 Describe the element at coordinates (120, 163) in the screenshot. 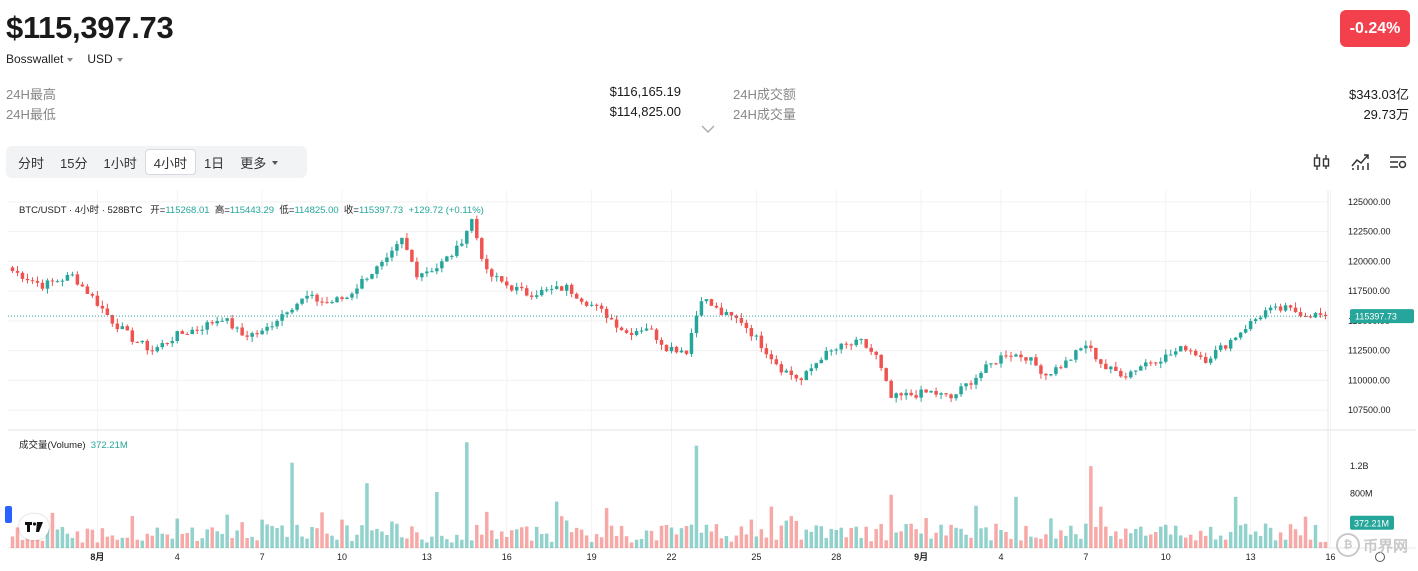

I see `tab-1h: 1小时` at that location.